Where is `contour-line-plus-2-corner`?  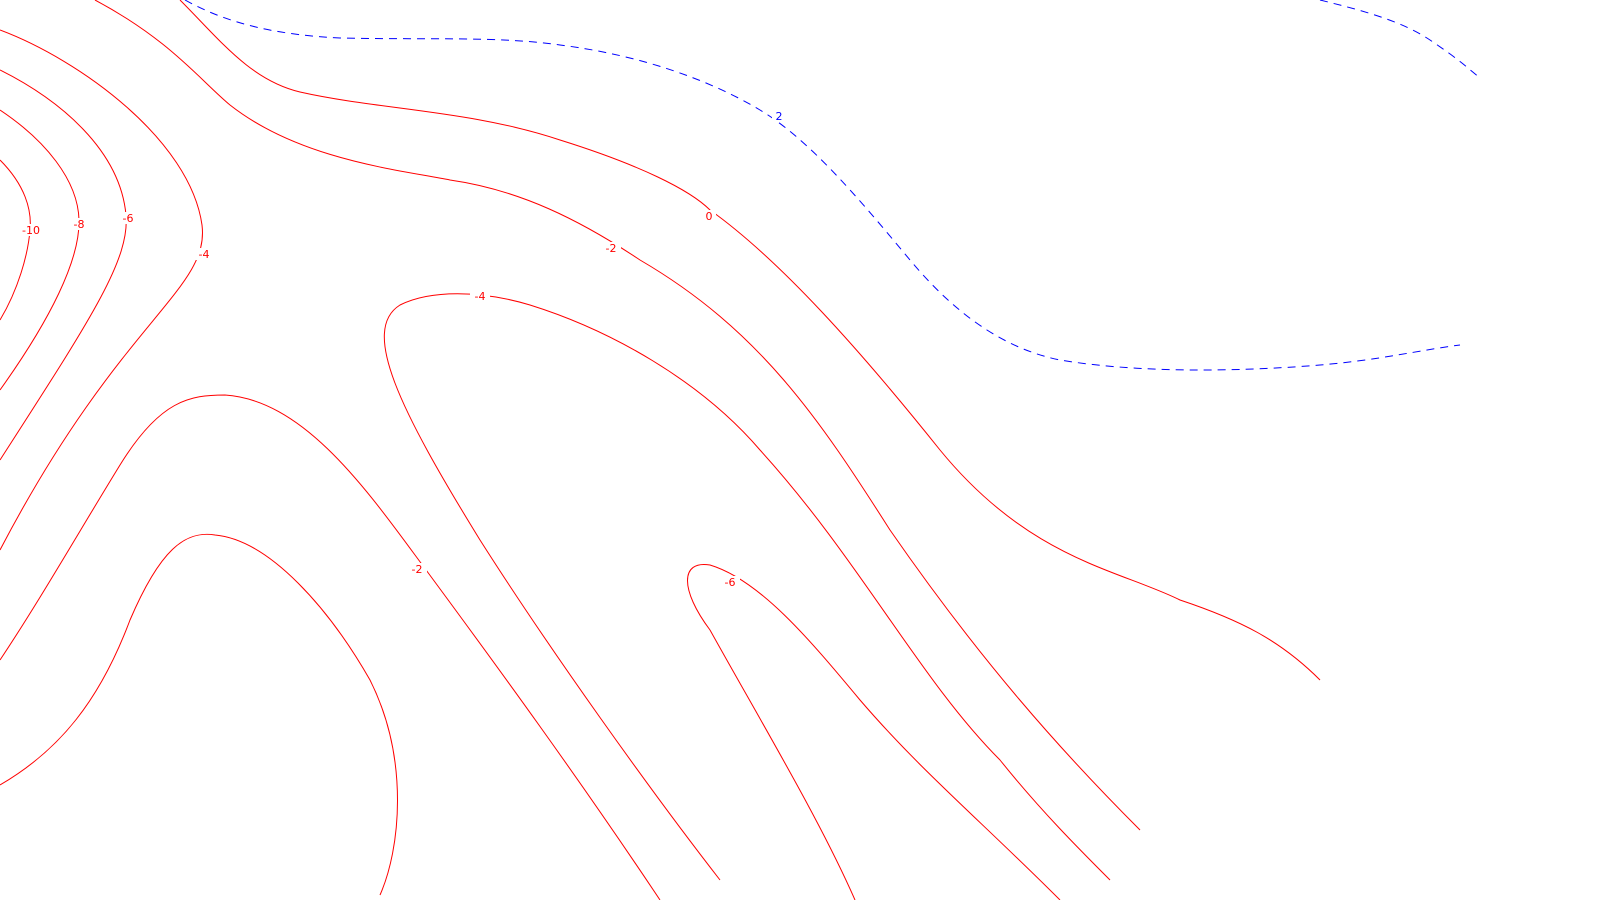
contour-line-plus-2-corner is located at coordinates (1400, 39).